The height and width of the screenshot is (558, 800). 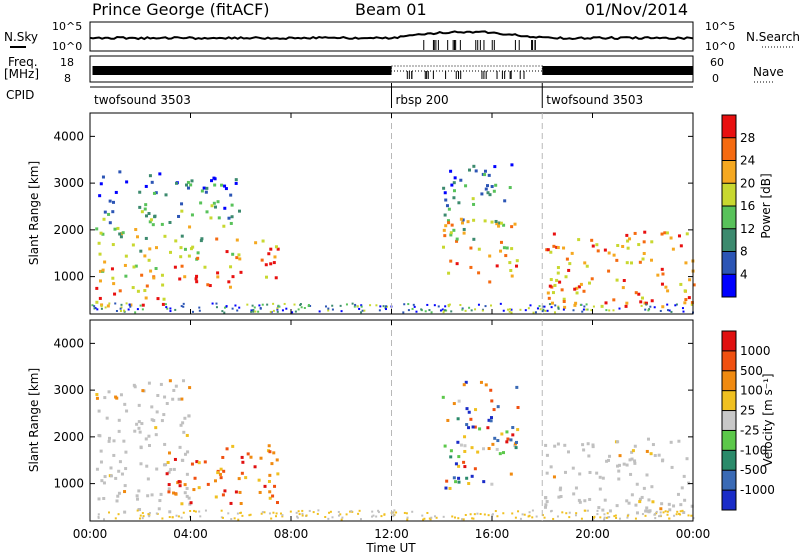 I want to click on beam-title: Beam 01, so click(x=391, y=9).